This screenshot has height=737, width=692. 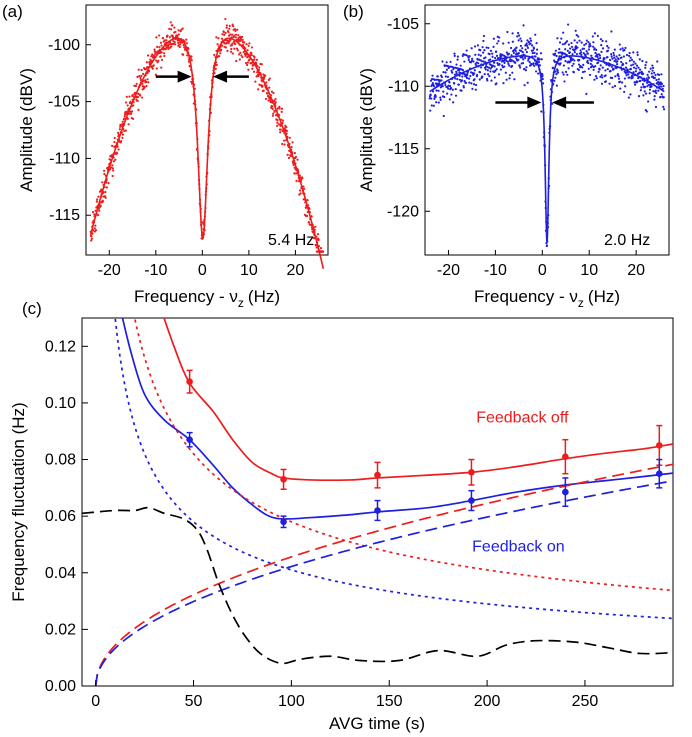 I want to click on arrow-head, so click(x=220, y=76).